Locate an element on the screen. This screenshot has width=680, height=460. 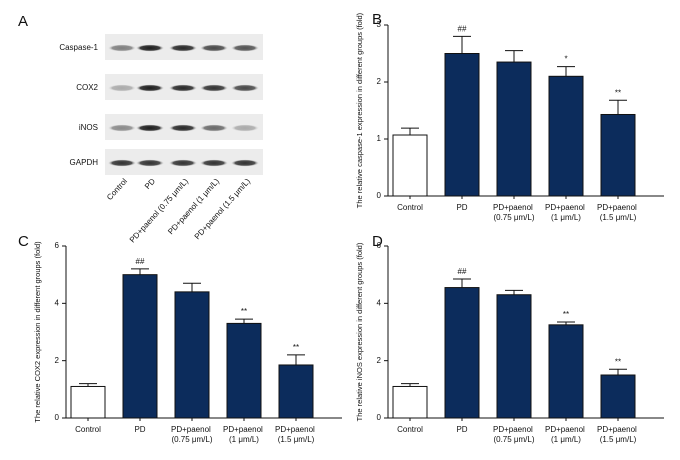
blot-row-label: COX2 is located at coordinates (87, 87).